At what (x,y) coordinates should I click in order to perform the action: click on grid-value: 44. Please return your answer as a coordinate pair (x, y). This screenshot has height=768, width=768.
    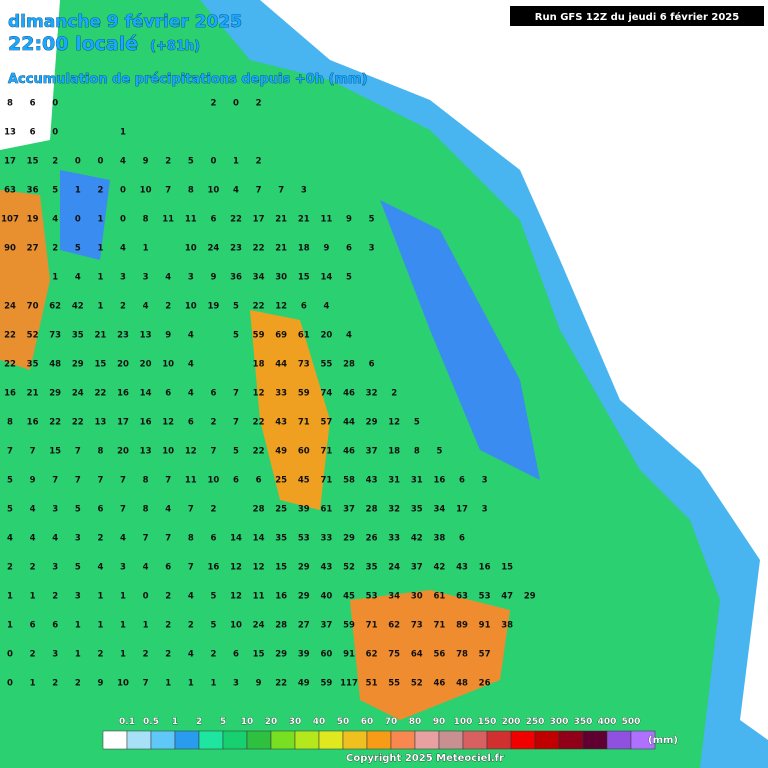
    Looking at the image, I should click on (349, 423).